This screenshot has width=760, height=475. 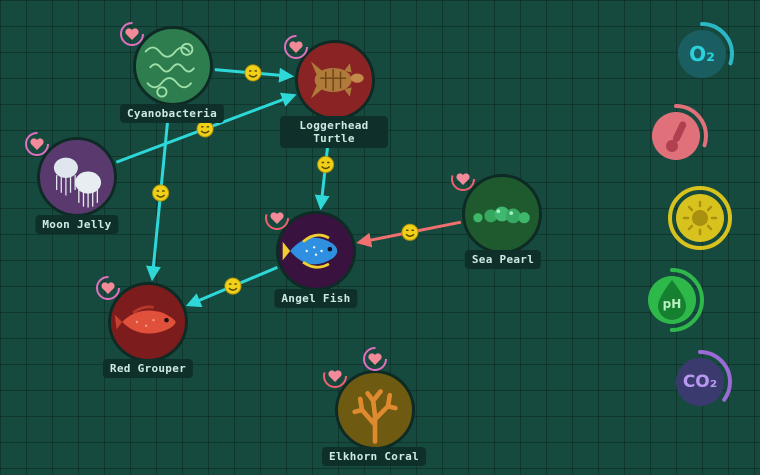 I want to click on temperature-meter, so click(x=676, y=136).